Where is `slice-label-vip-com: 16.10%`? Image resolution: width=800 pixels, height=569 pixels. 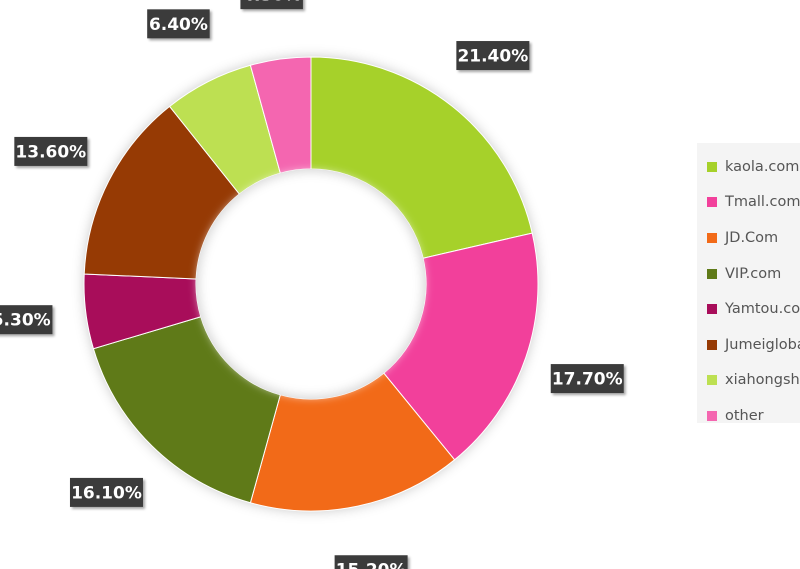 slice-label-vip-com: 16.10% is located at coordinates (106, 492).